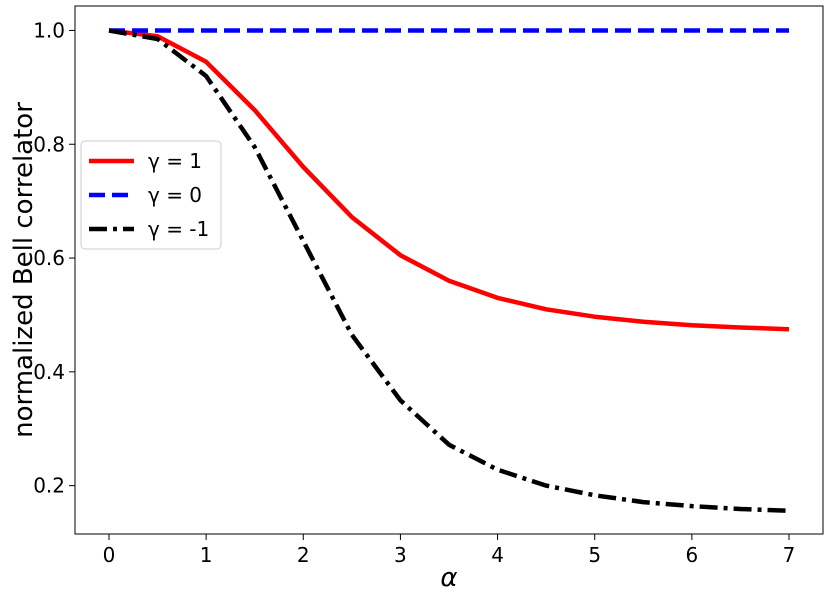 Image resolution: width=830 pixels, height=596 pixels. Describe the element at coordinates (49, 30) in the screenshot. I see `y-tick-label: 1.0` at that location.